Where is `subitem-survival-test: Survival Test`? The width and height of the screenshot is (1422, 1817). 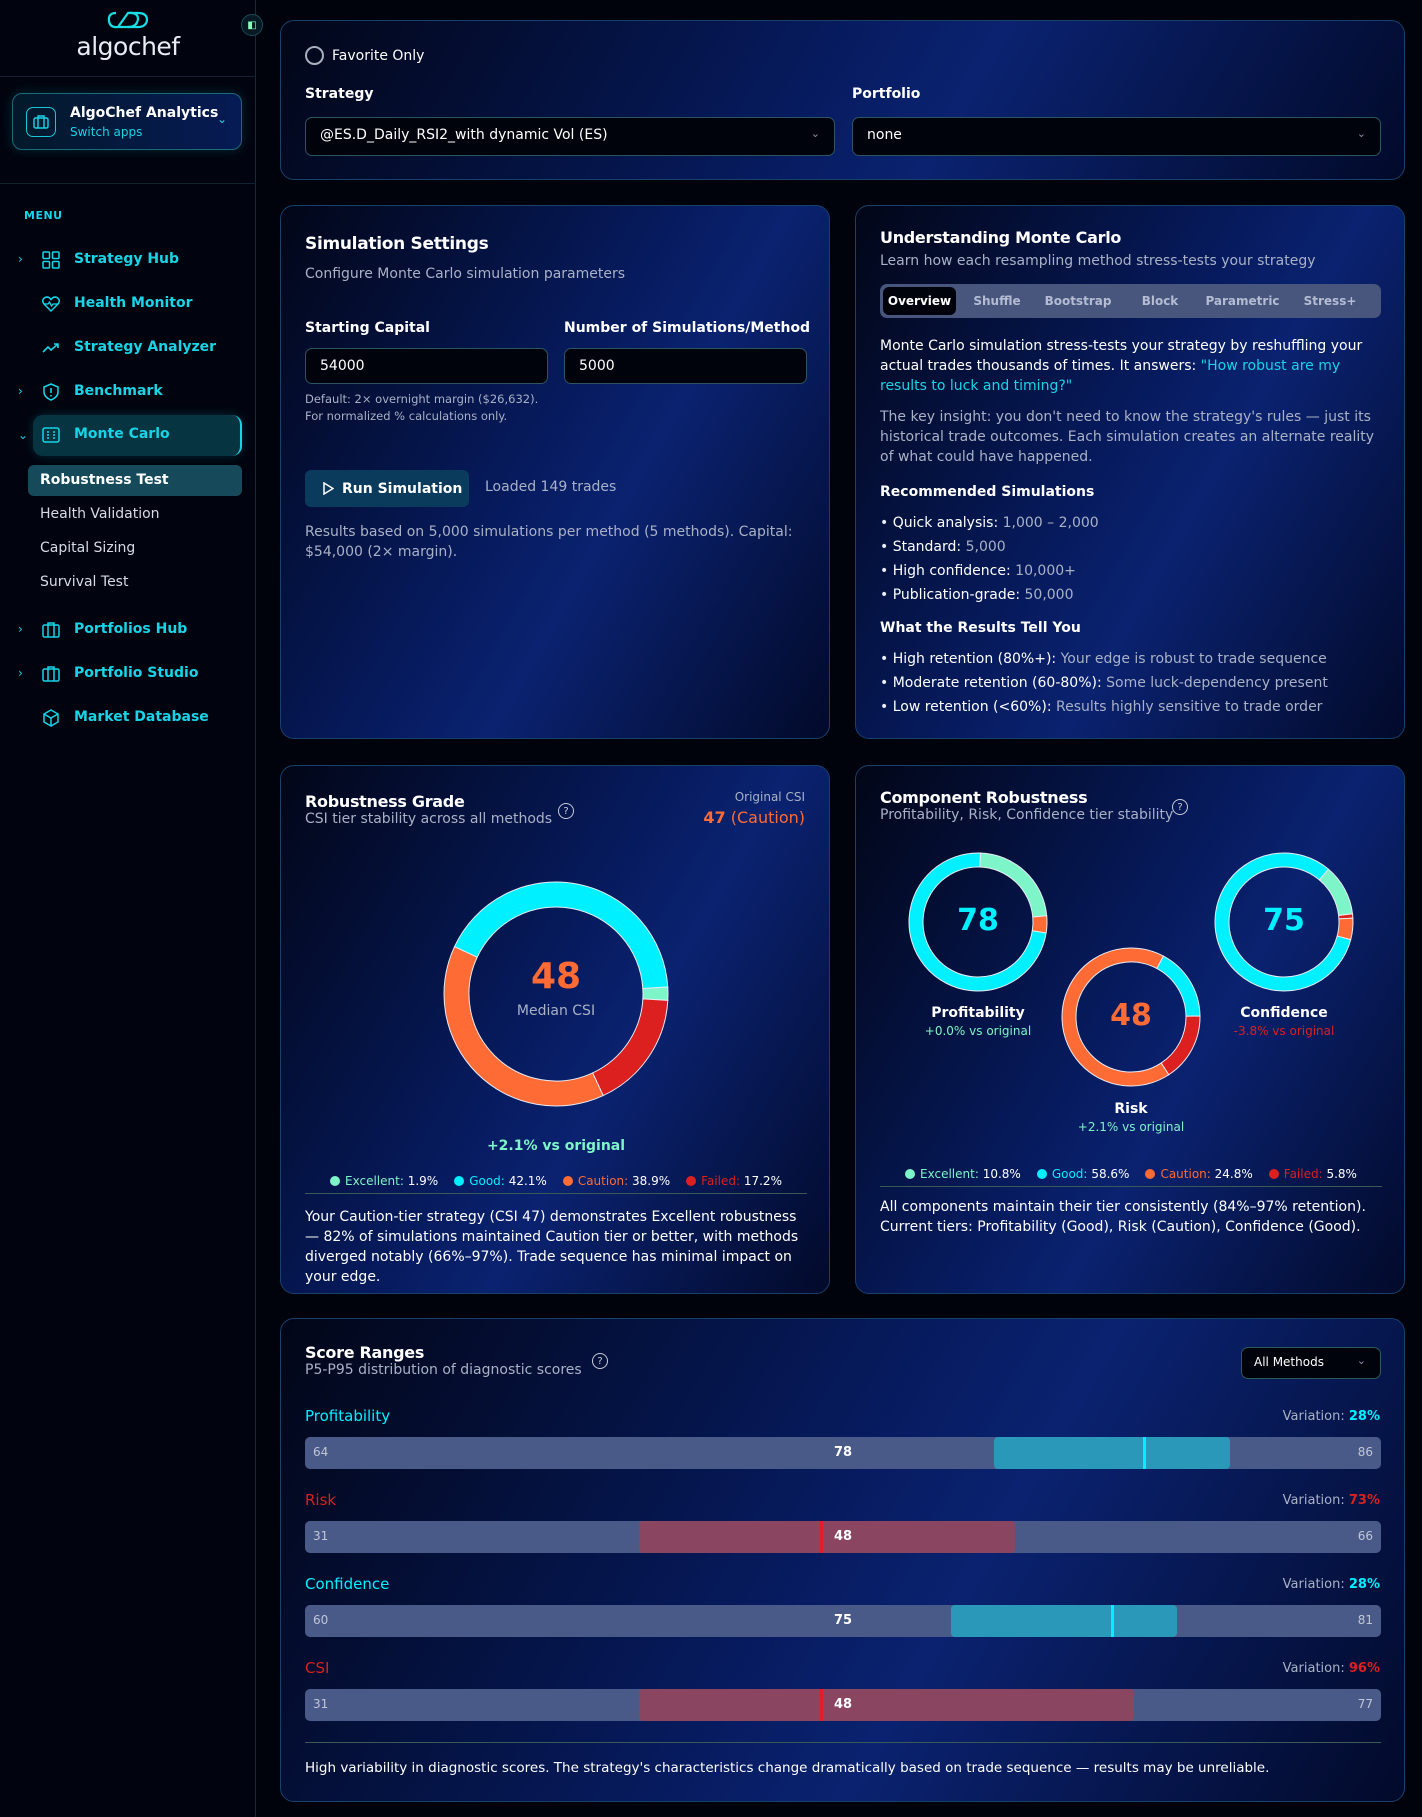
subitem-survival-test: Survival Test is located at coordinates (84, 582).